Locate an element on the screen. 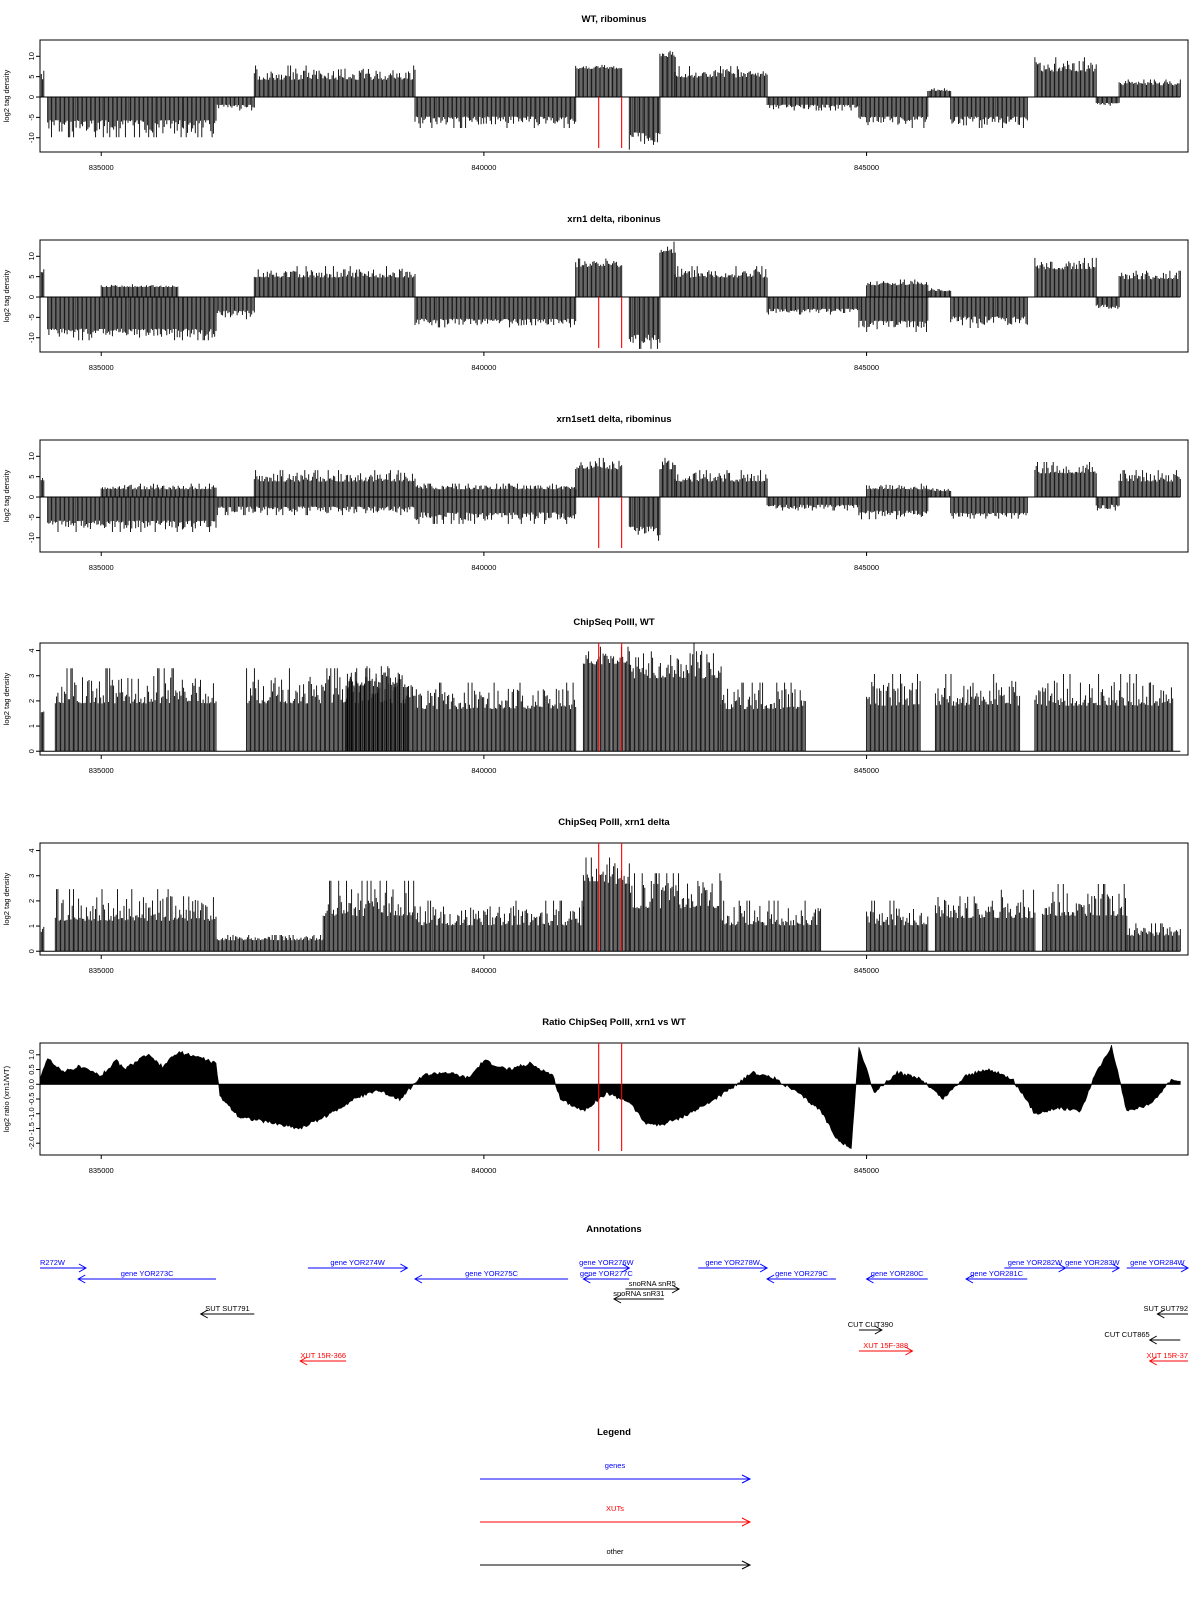  y-tick-label: -5 is located at coordinates (31, 317).